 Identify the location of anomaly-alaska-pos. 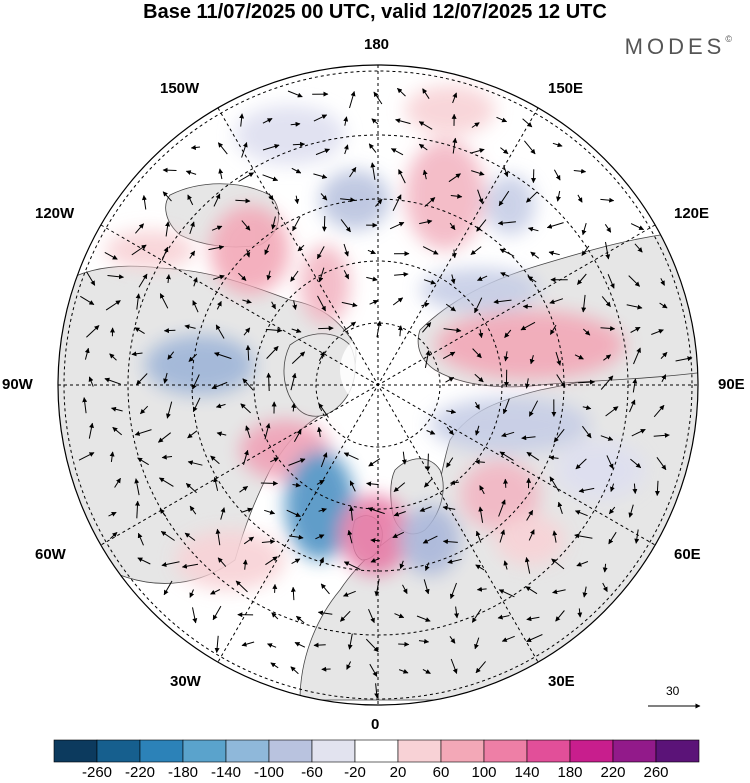
(250, 250).